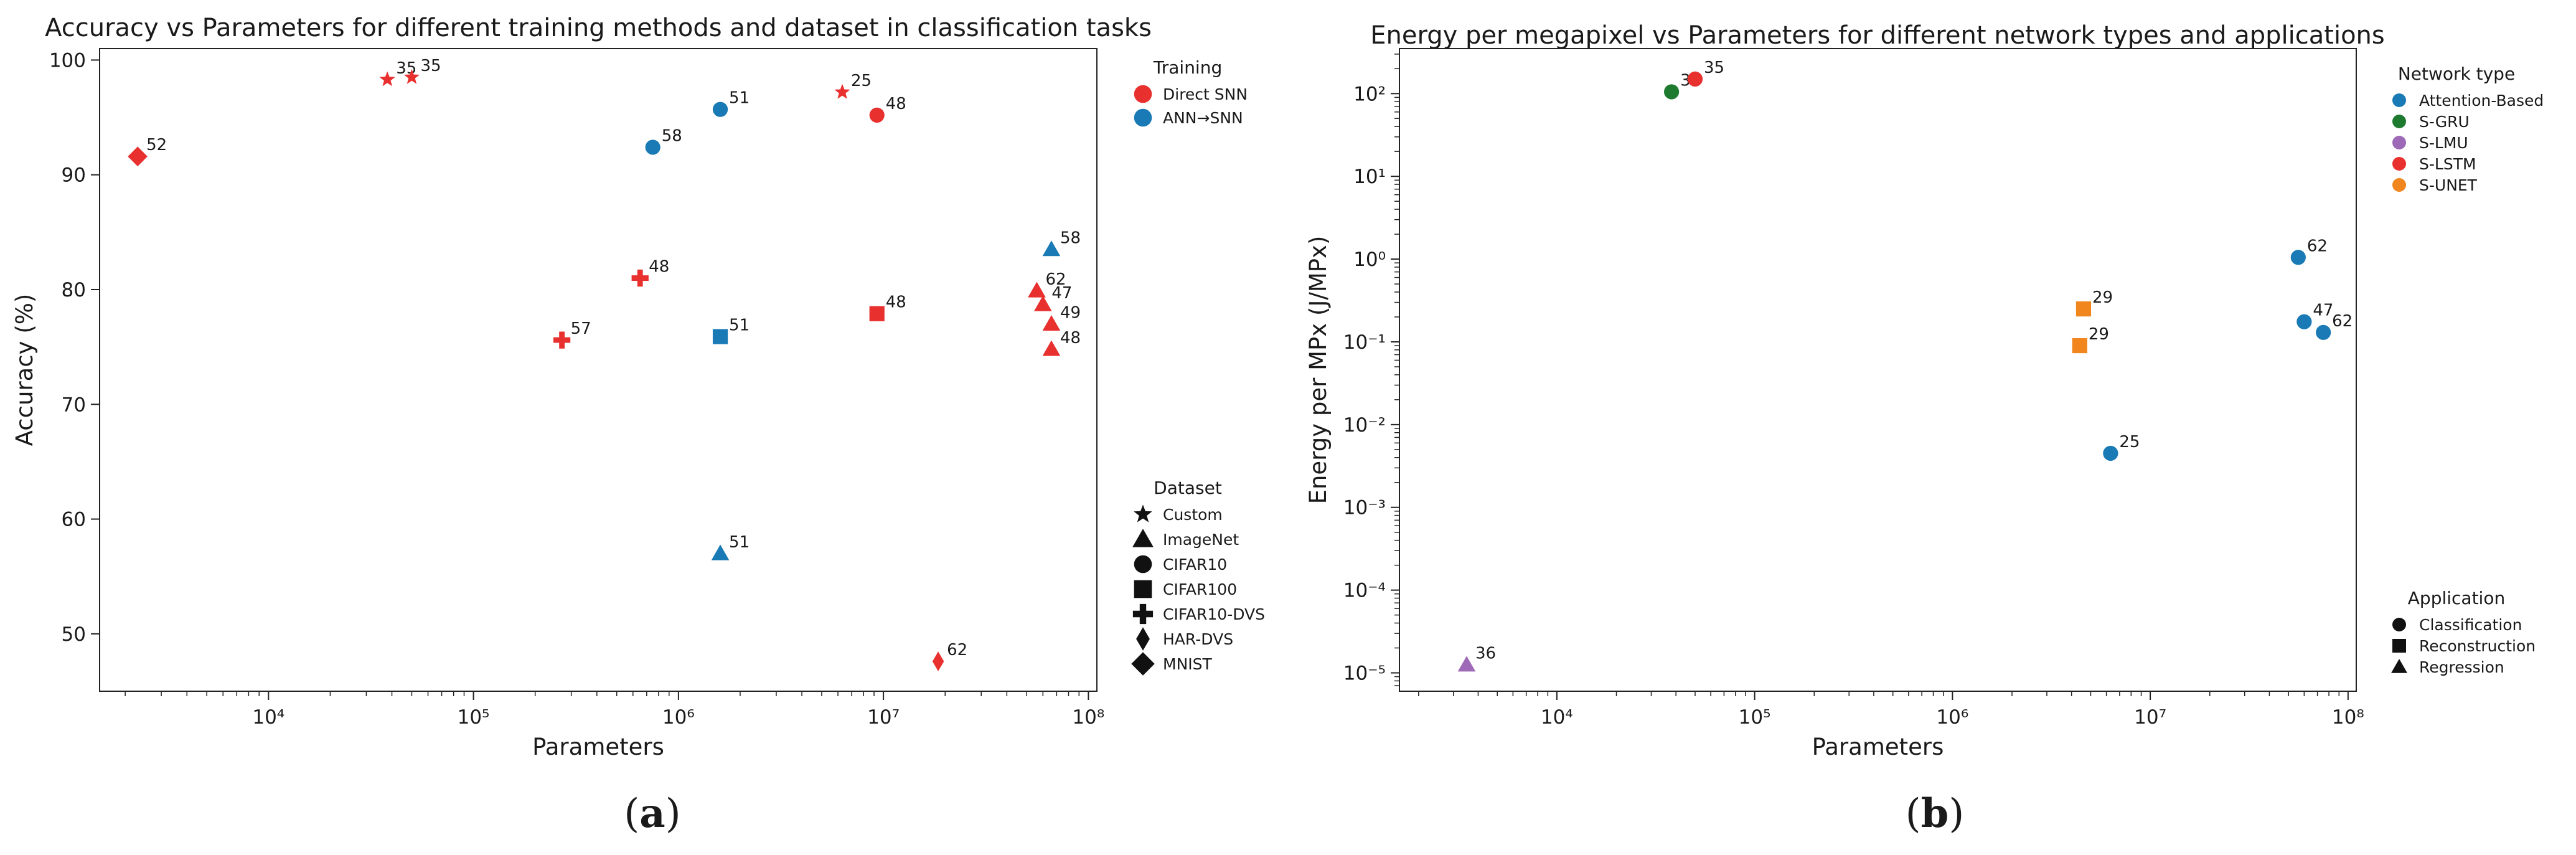 This screenshot has height=855, width=2576. I want to click on data-point-label: 49, so click(1070, 312).